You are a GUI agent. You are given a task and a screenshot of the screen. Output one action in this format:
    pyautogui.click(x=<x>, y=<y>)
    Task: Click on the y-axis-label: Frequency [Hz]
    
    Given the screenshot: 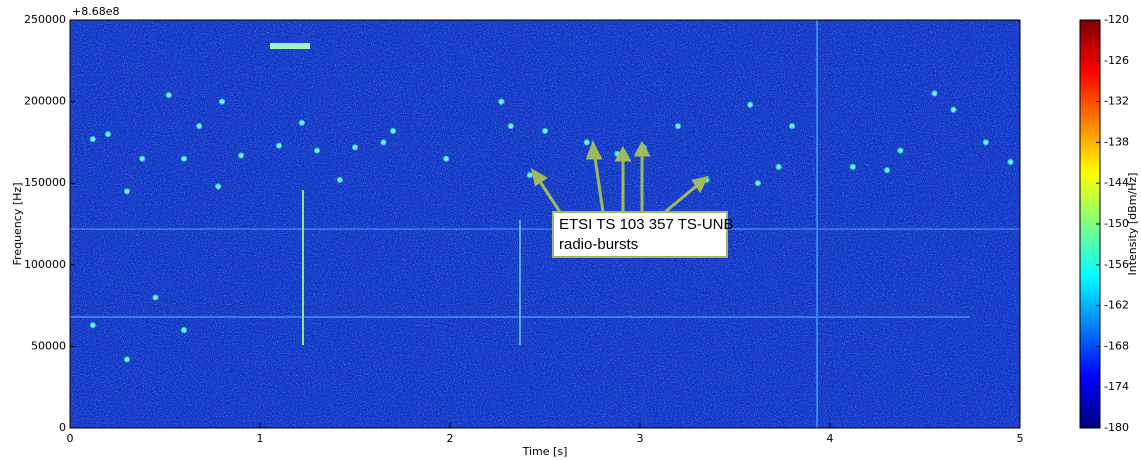 What is the action you would take?
    pyautogui.click(x=17, y=224)
    